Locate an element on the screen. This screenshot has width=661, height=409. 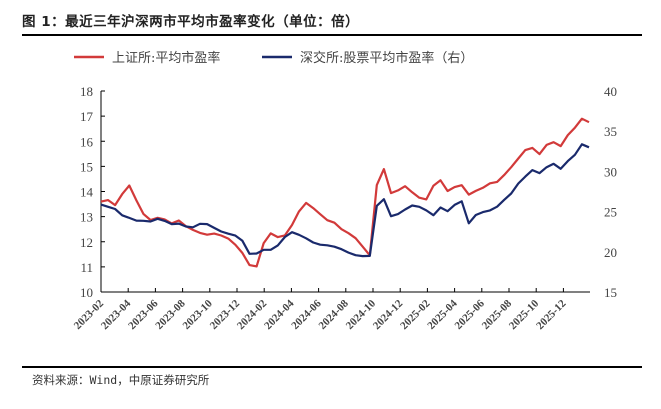
y-tick-label-right: 30 is located at coordinates (610, 171).